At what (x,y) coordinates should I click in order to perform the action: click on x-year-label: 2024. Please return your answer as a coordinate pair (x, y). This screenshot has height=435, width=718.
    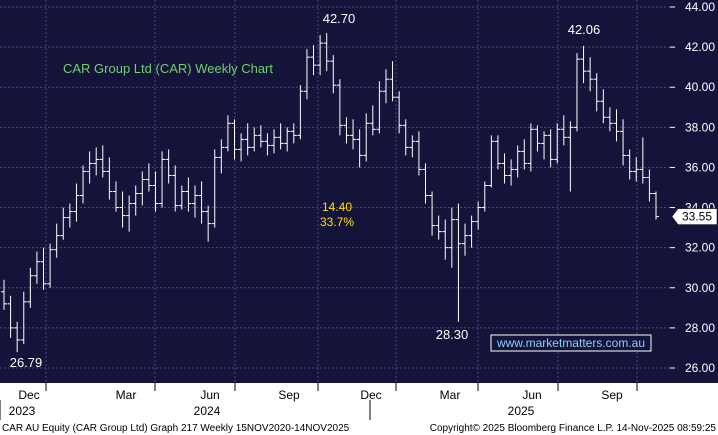
    Looking at the image, I should click on (207, 411).